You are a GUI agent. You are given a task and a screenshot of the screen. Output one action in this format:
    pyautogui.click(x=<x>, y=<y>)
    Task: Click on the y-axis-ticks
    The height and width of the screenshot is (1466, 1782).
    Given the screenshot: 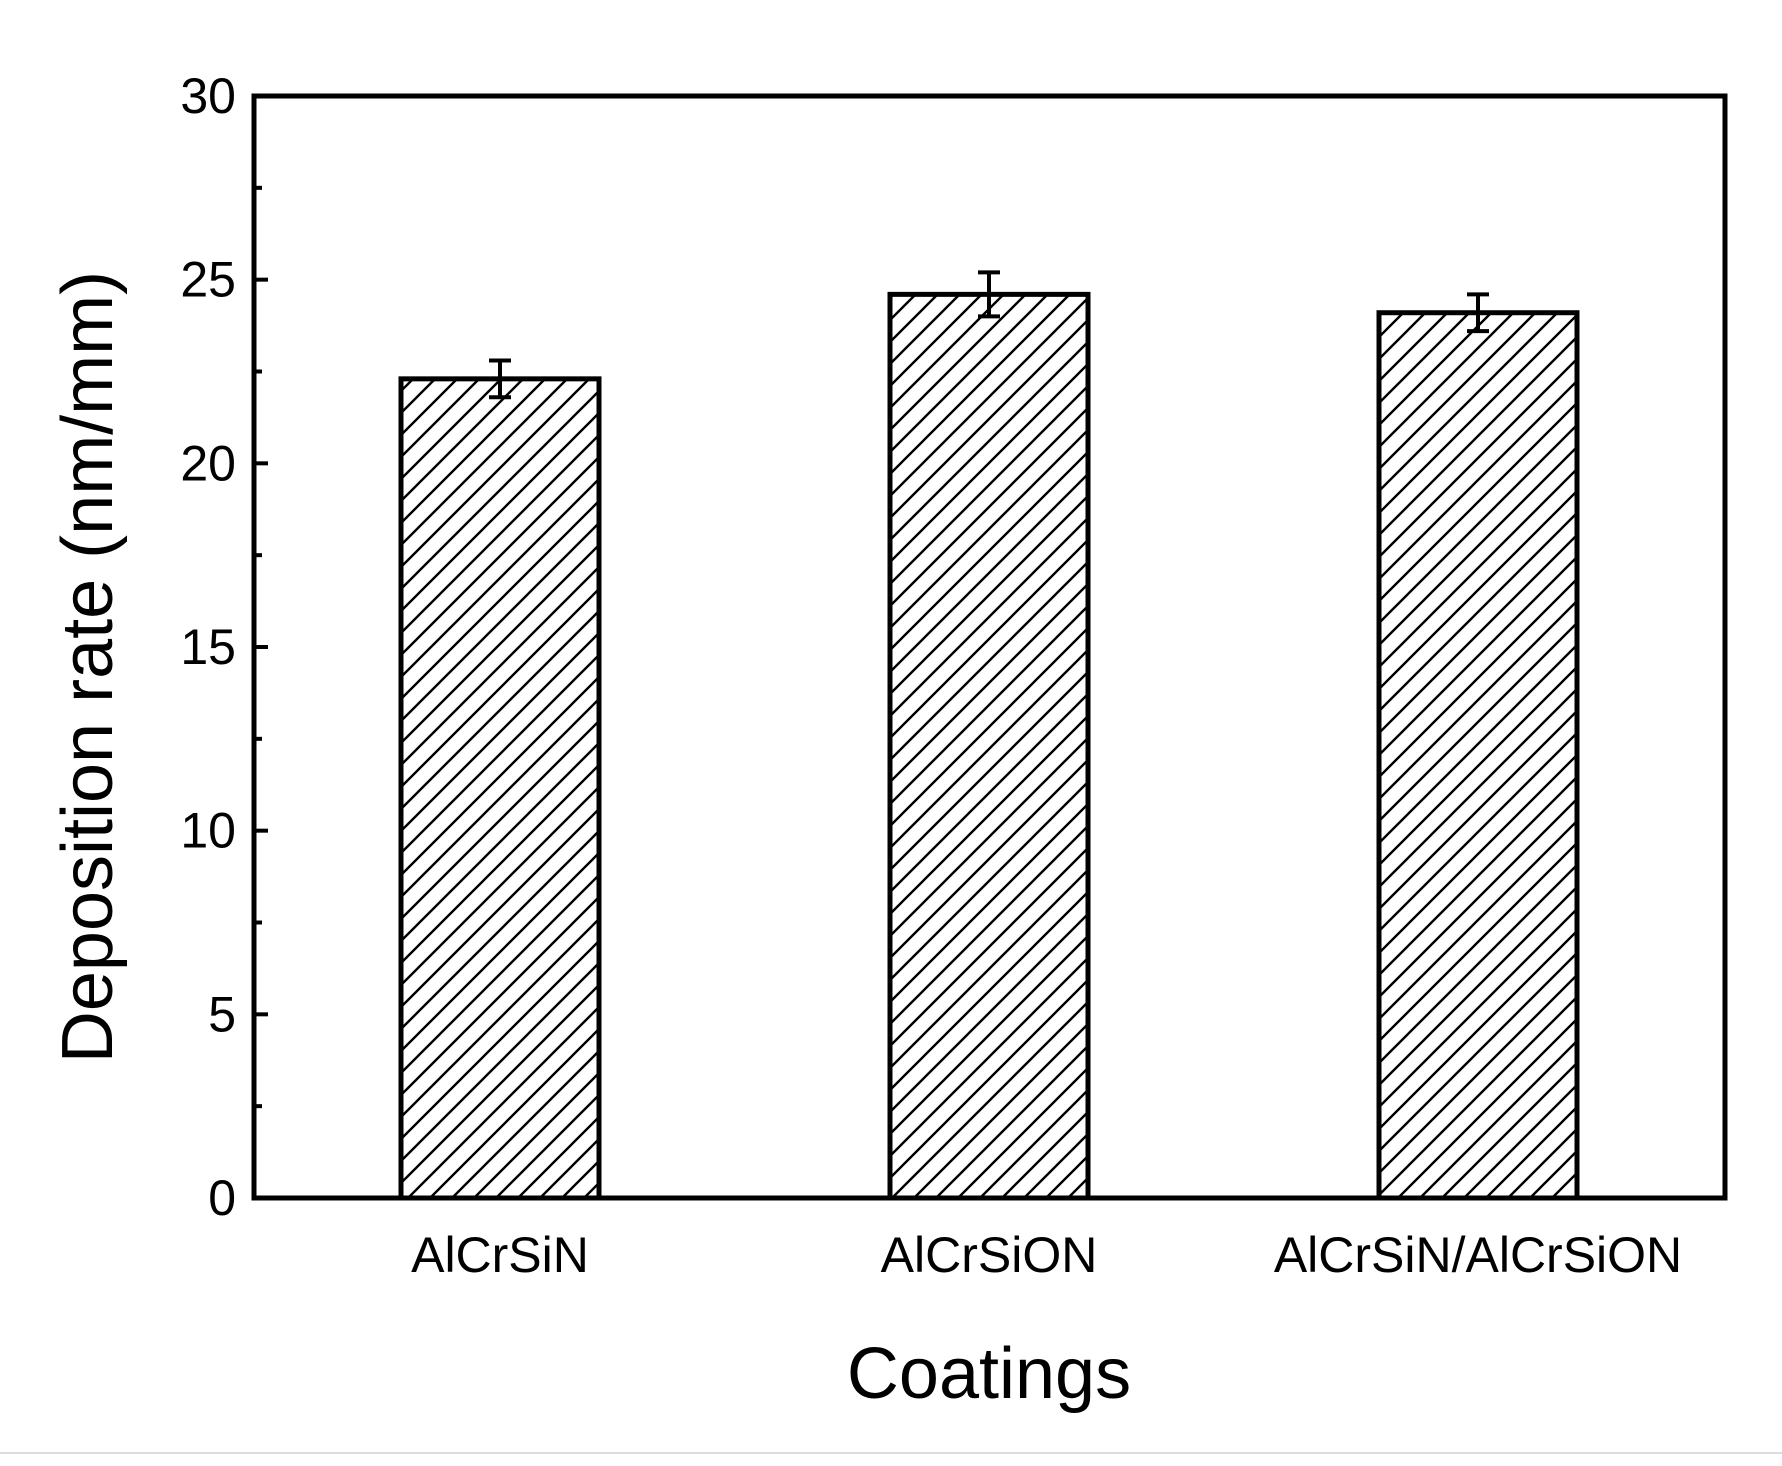 What is the action you would take?
    pyautogui.click(x=261, y=647)
    